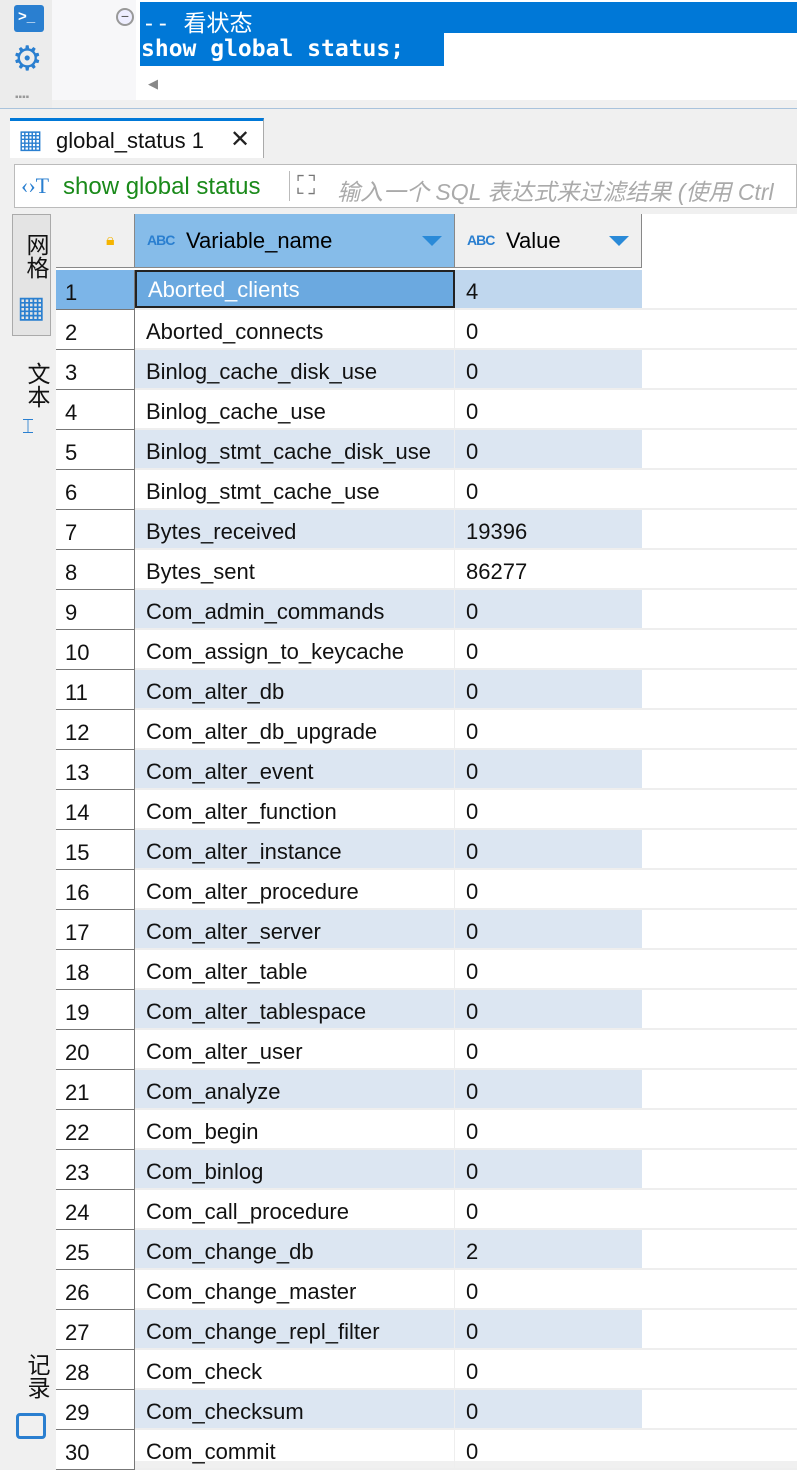 This screenshot has height=1470, width=797. What do you see at coordinates (426, 1450) in the screenshot?
I see `table-row: 30 Com_commit 0` at bounding box center [426, 1450].